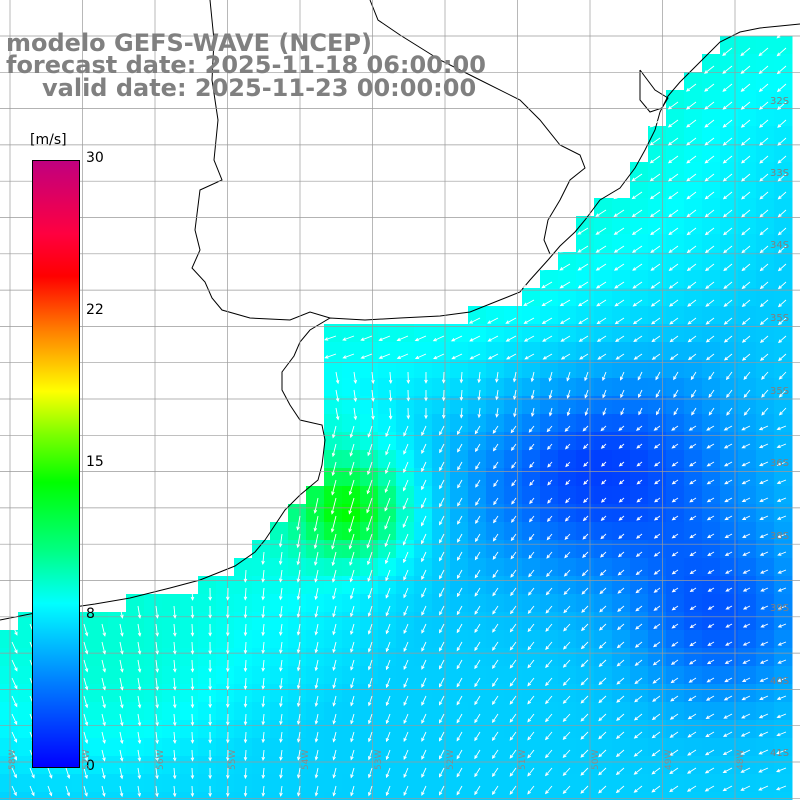 This screenshot has width=800, height=800. Describe the element at coordinates (780, 753) in the screenshot. I see `lat-label: 41S` at that location.